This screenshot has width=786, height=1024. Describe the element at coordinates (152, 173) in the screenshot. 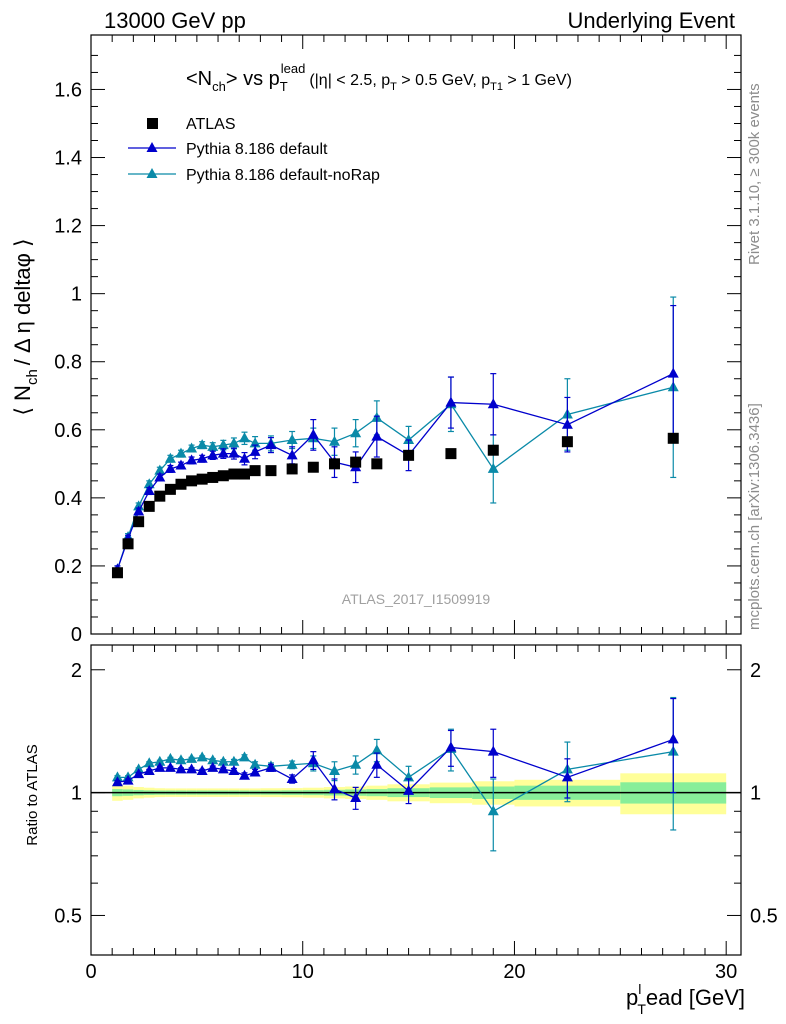

I see `legend-marker-norap` at that location.